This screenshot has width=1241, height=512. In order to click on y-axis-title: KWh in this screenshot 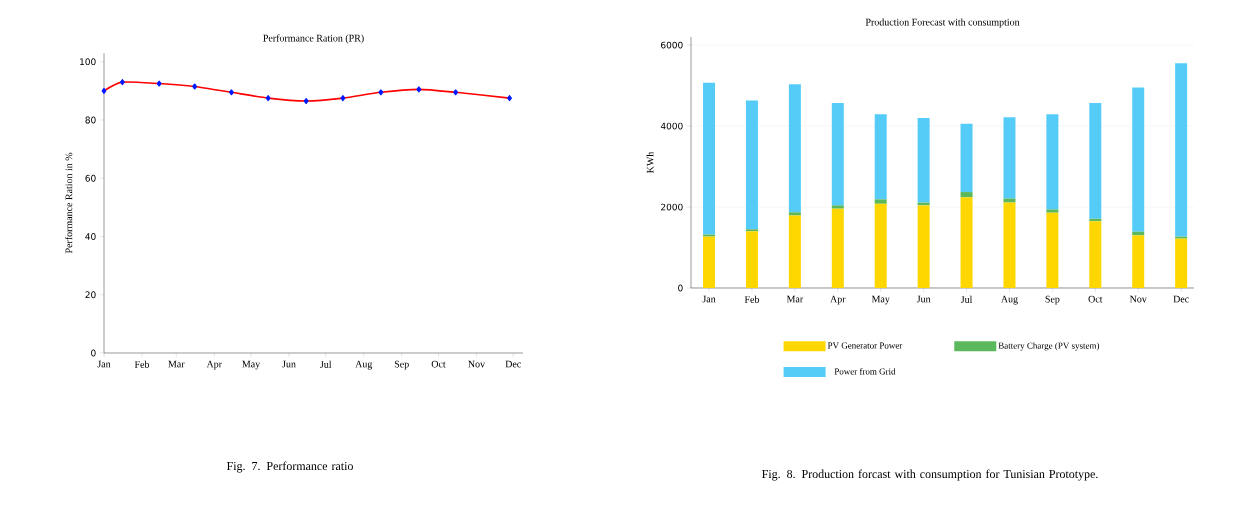, I will do `click(650, 162)`.